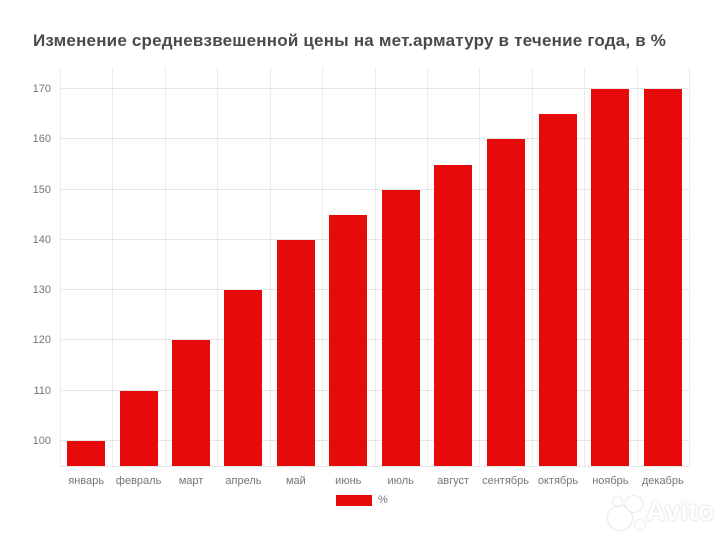 This screenshot has height=540, width=720. I want to click on x-axis-baseline, so click(374, 466).